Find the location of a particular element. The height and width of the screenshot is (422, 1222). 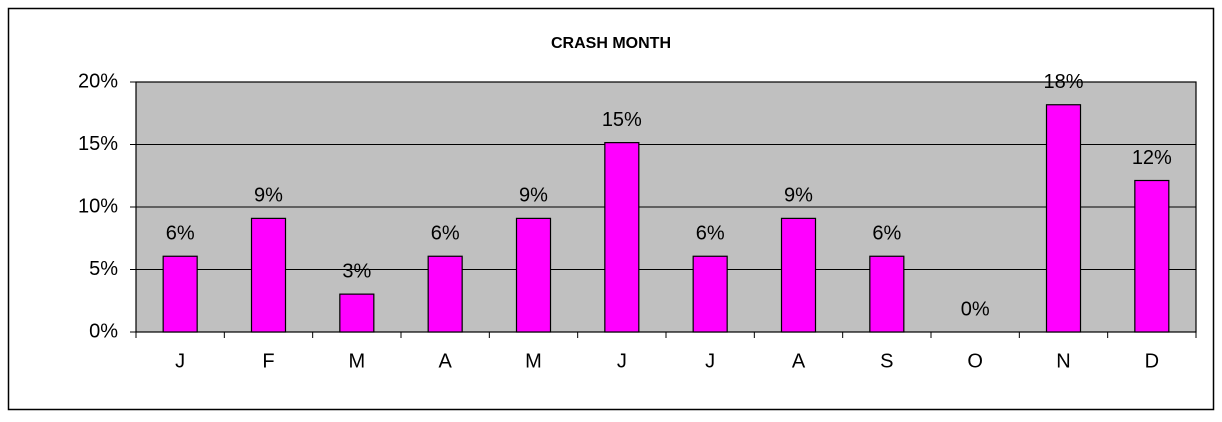

data-label: 12% is located at coordinates (1152, 158).